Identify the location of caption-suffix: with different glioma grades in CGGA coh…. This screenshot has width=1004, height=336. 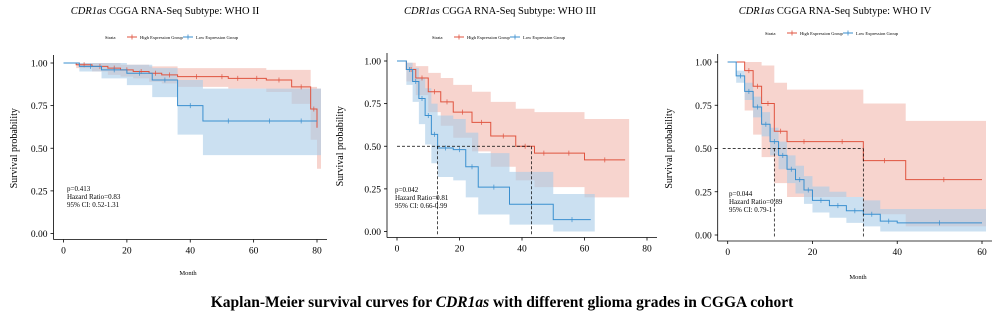
(641, 302).